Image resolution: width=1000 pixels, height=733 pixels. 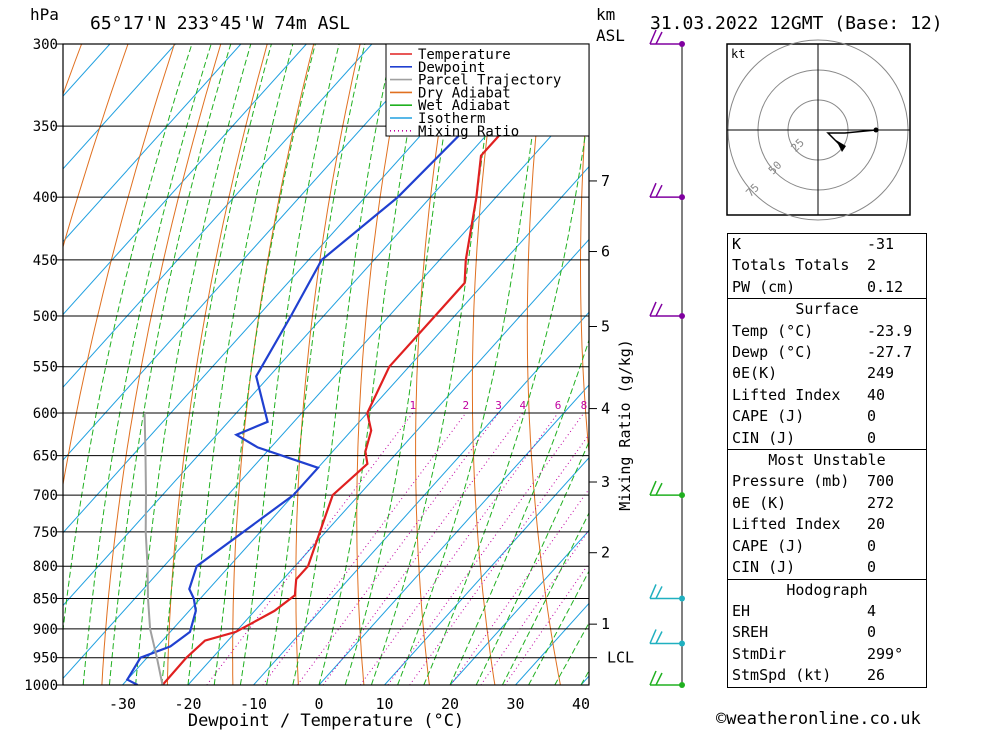 What do you see at coordinates (881, 502) in the screenshot?
I see `index-value: 272` at bounding box center [881, 502].